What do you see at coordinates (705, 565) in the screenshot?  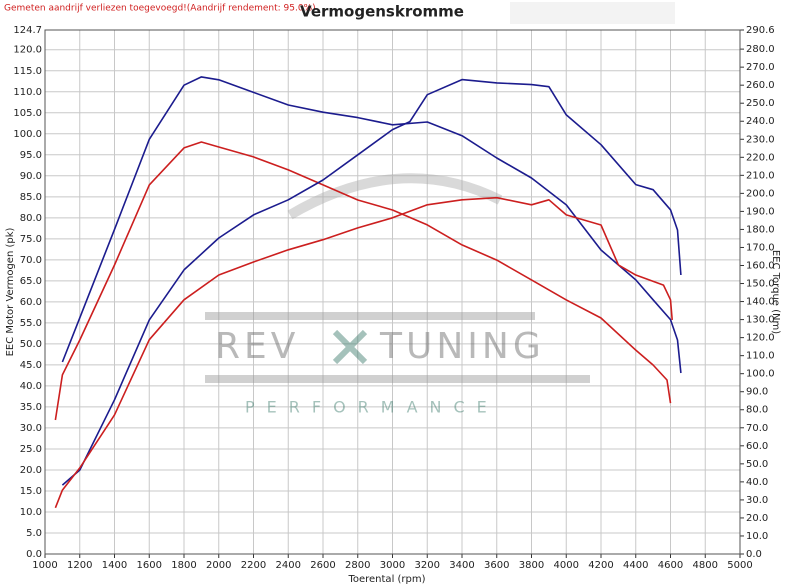 I see `x-tick-label: 4800` at bounding box center [705, 565].